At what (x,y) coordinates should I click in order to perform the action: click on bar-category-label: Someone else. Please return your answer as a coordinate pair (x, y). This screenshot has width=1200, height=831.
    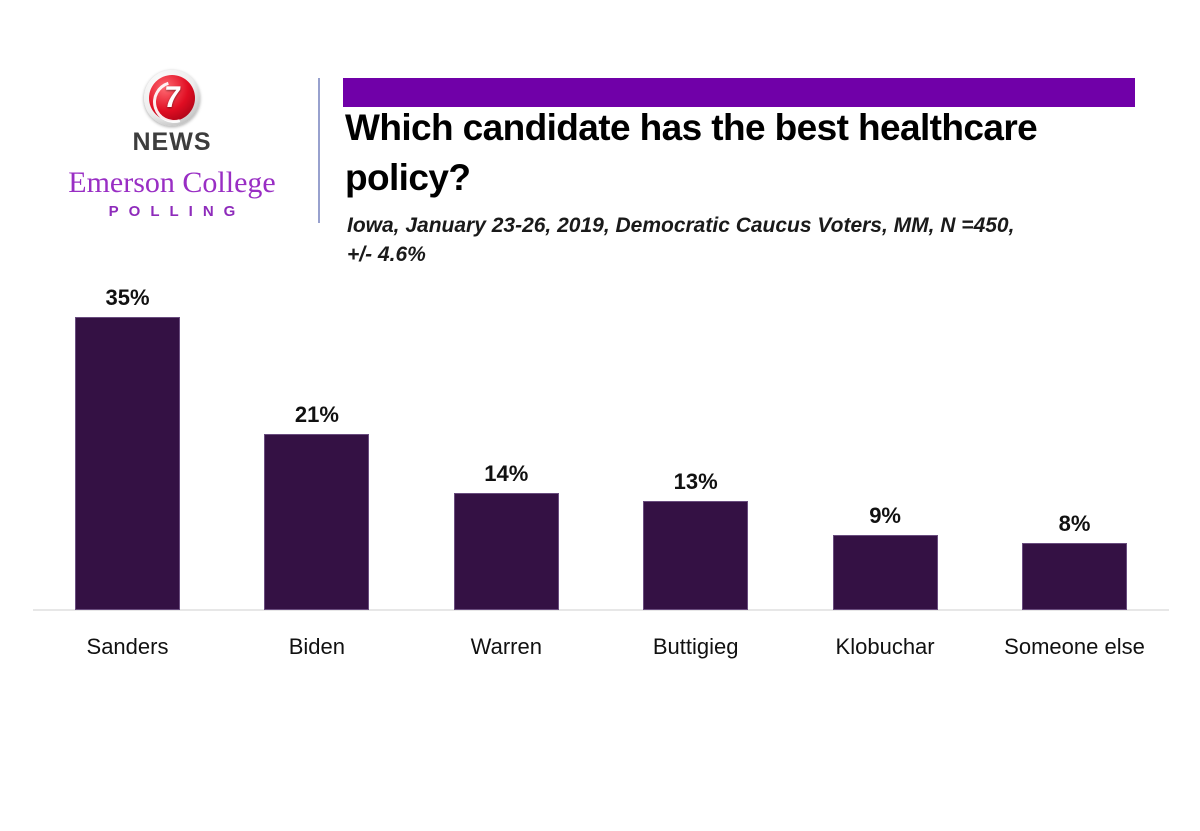
    Looking at the image, I should click on (1074, 646).